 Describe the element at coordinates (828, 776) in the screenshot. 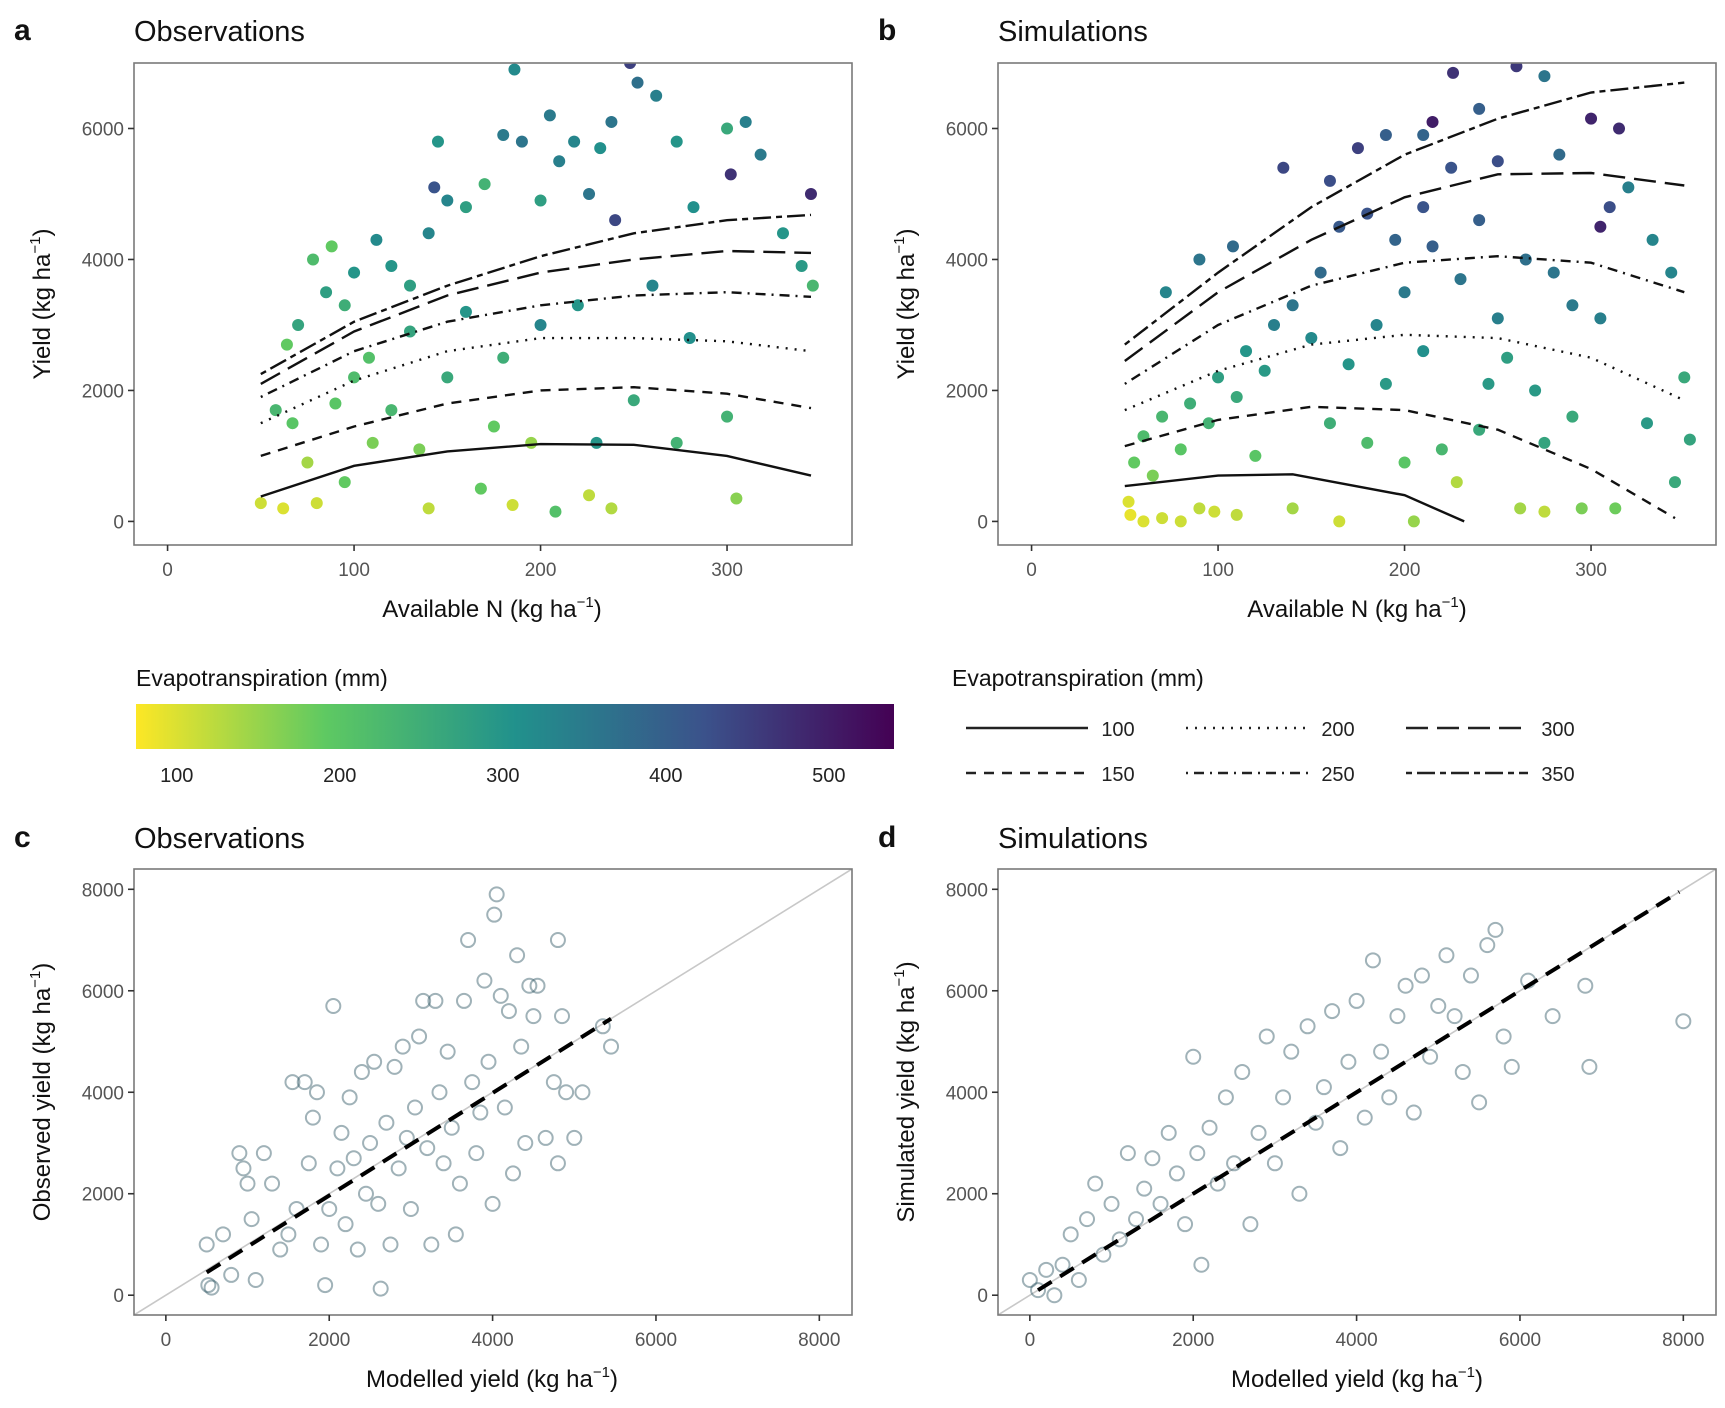

I see `colorbar-tick-label: 500` at that location.